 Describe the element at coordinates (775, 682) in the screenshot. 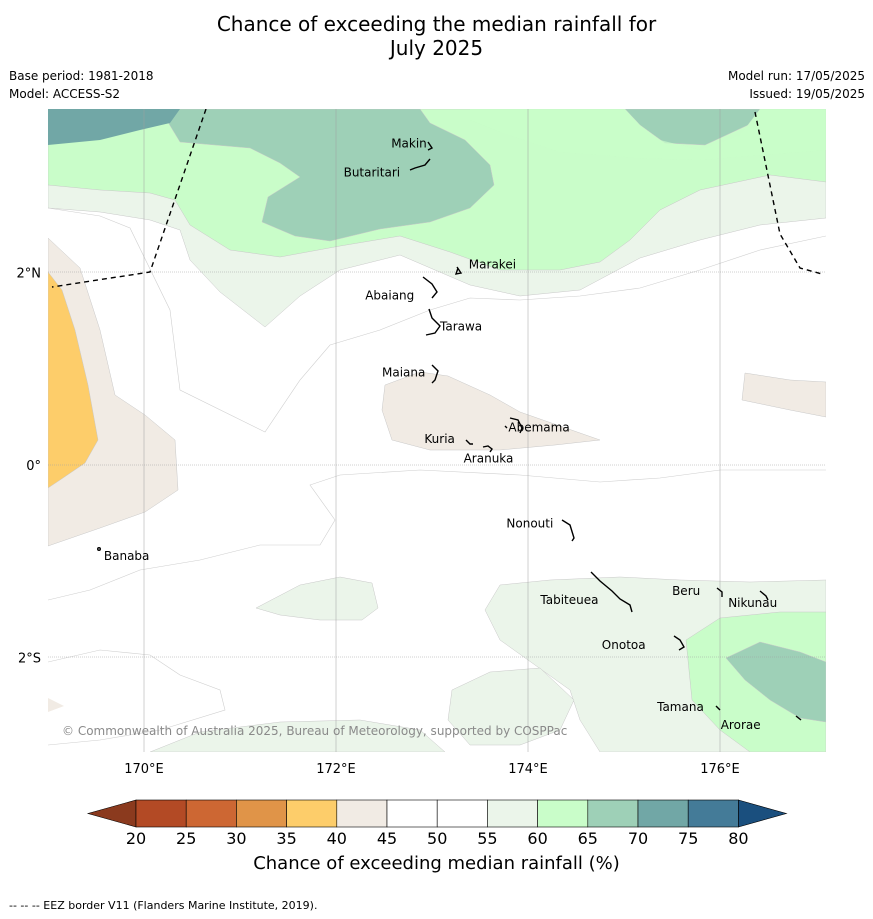

I see `contour-65-70-southeast` at that location.